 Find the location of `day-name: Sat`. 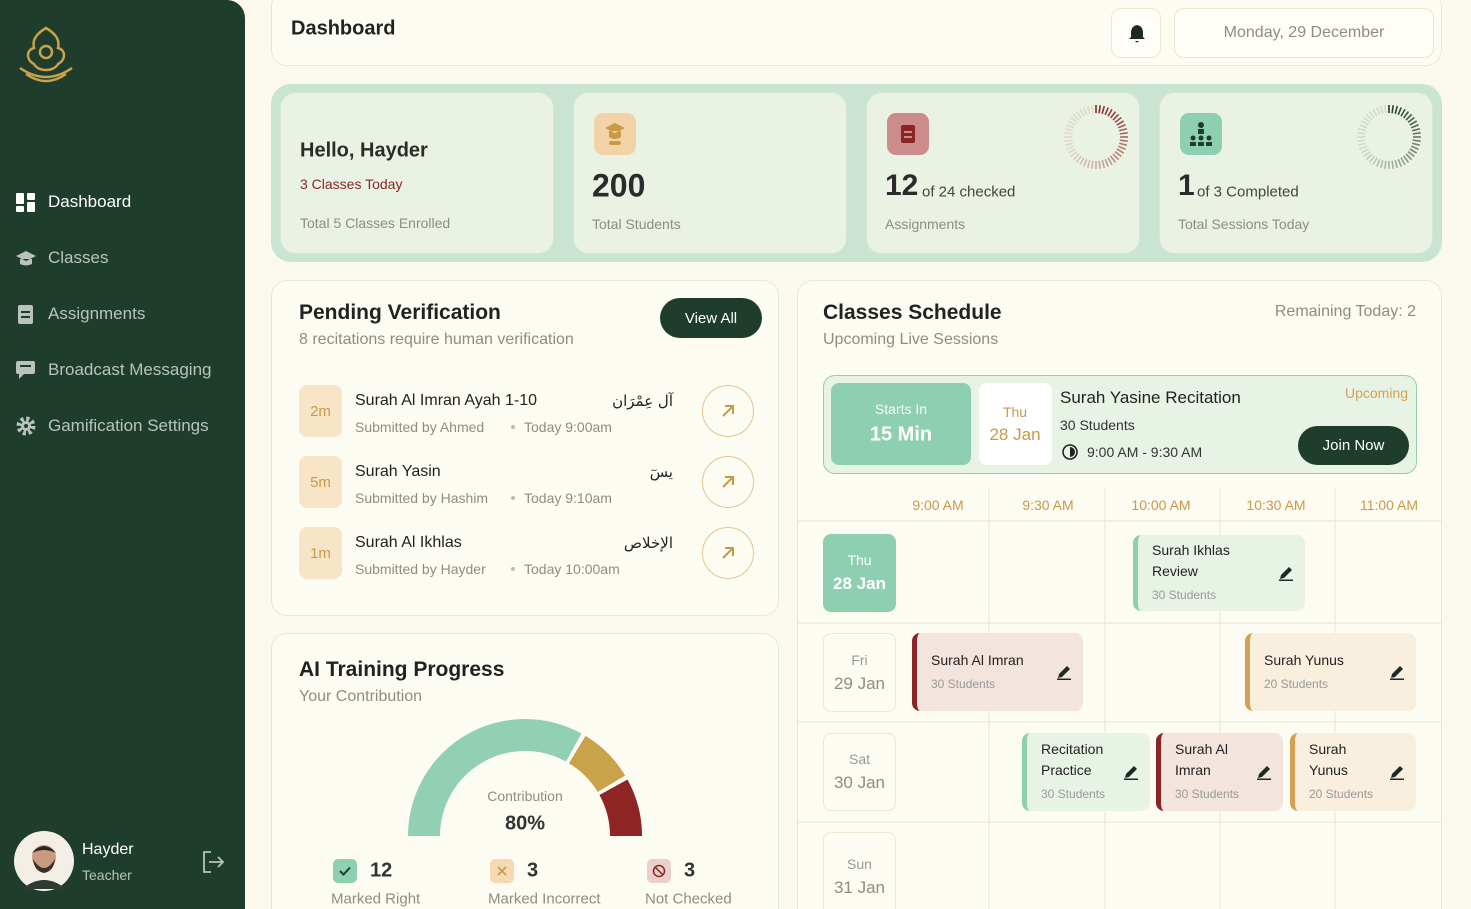

day-name: Sat is located at coordinates (859, 759).